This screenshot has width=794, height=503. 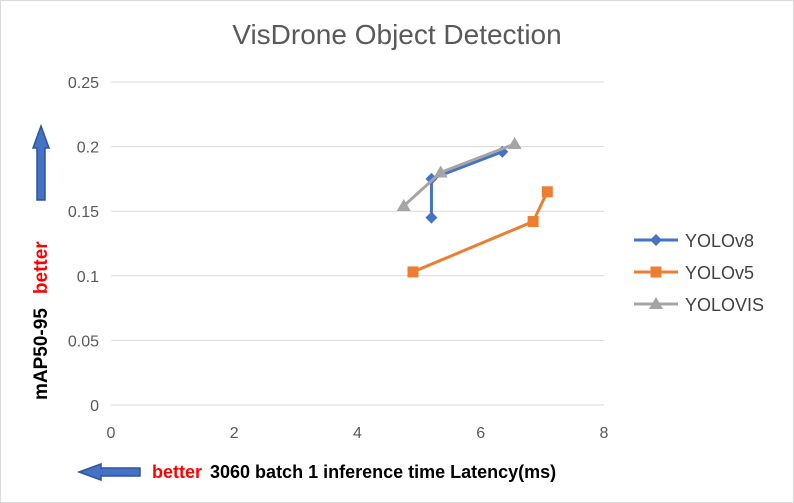 I want to click on legend-item-yolov5: YOLOv5, so click(x=694, y=273).